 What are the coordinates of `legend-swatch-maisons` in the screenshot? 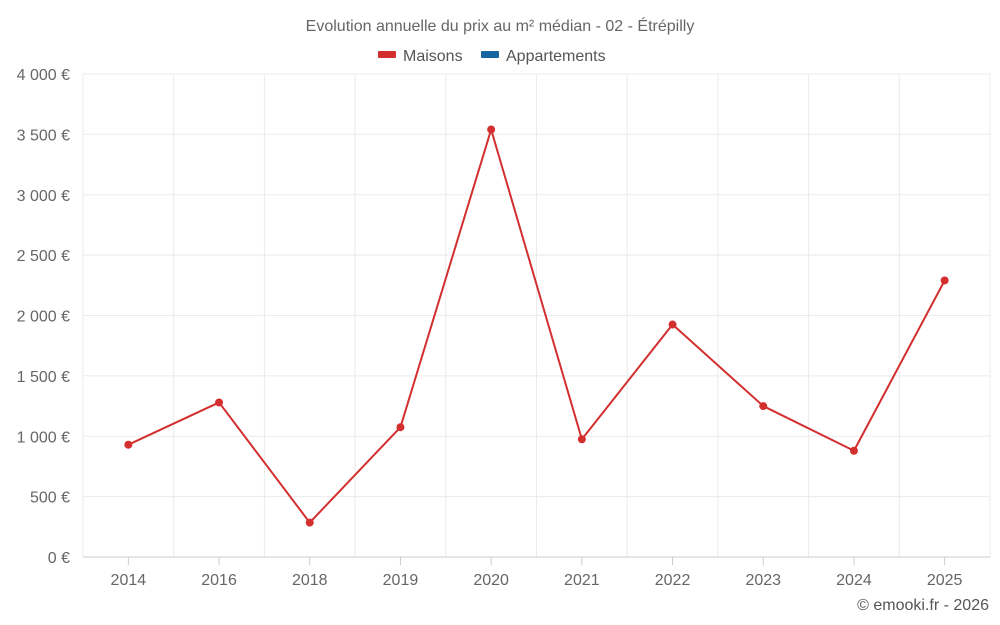 It's located at (387, 54).